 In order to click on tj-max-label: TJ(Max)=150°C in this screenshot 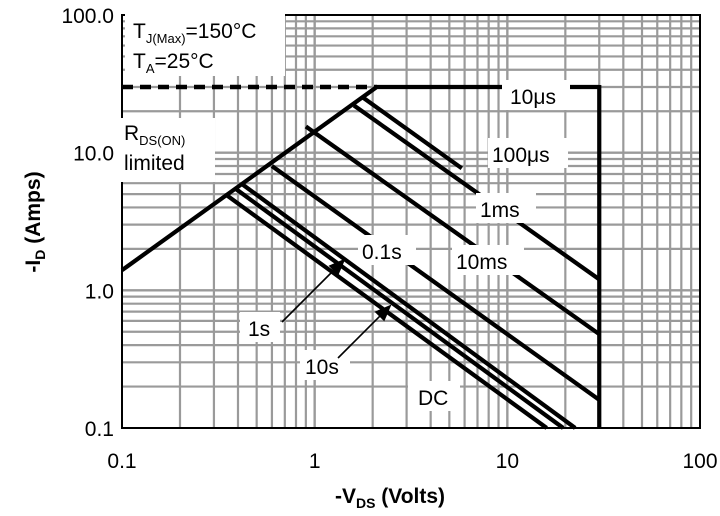, I will do `click(194, 33)`.